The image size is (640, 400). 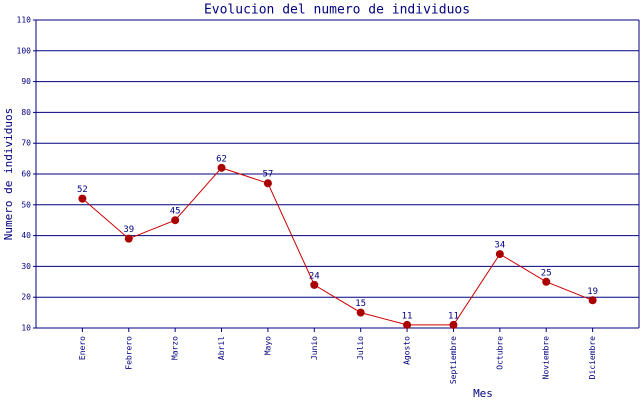 I want to click on y-tick-label: 110, so click(x=24, y=20).